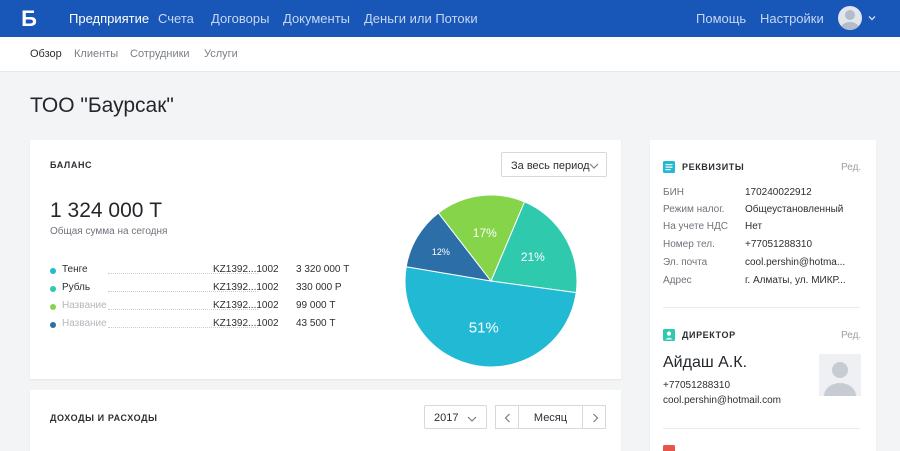 This screenshot has width=900, height=451. I want to click on pie-slice-label: 12%, so click(441, 252).